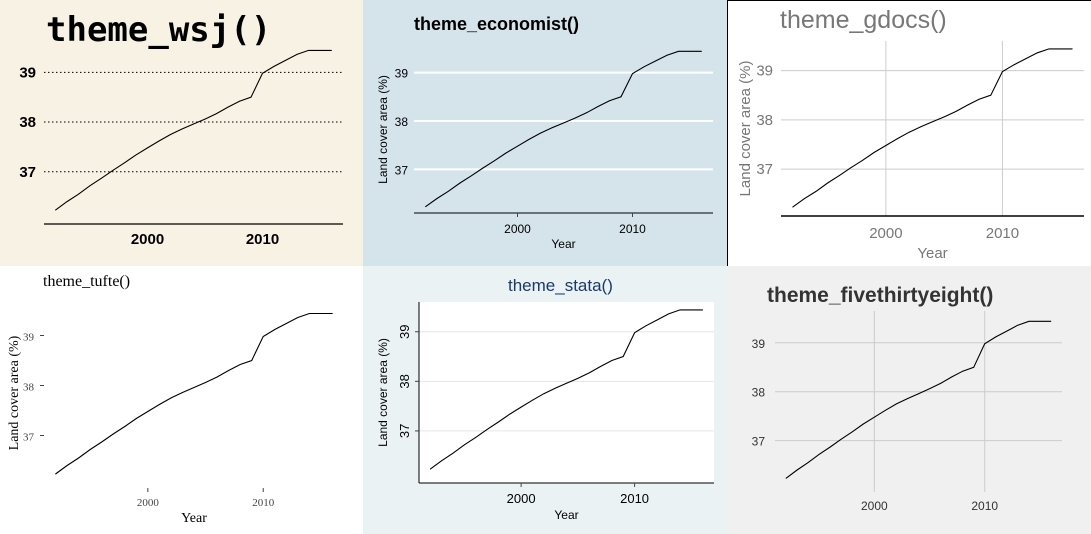  I want to click on chart-title: theme_economist(), so click(497, 24).